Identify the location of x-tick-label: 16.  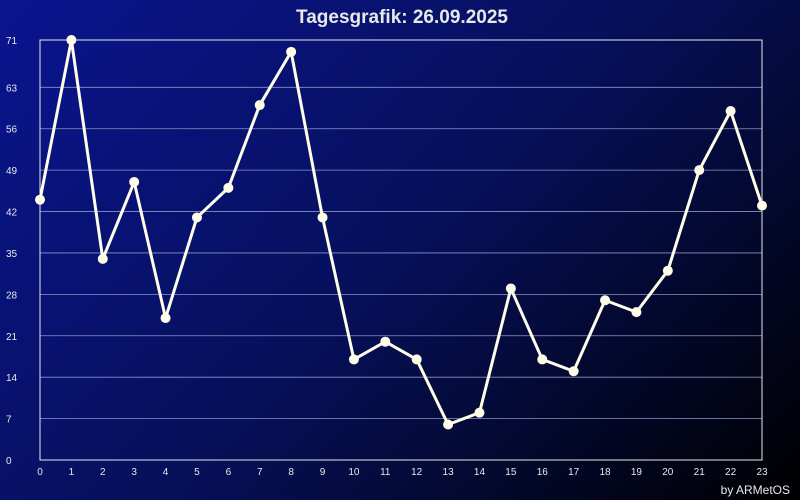
(543, 472).